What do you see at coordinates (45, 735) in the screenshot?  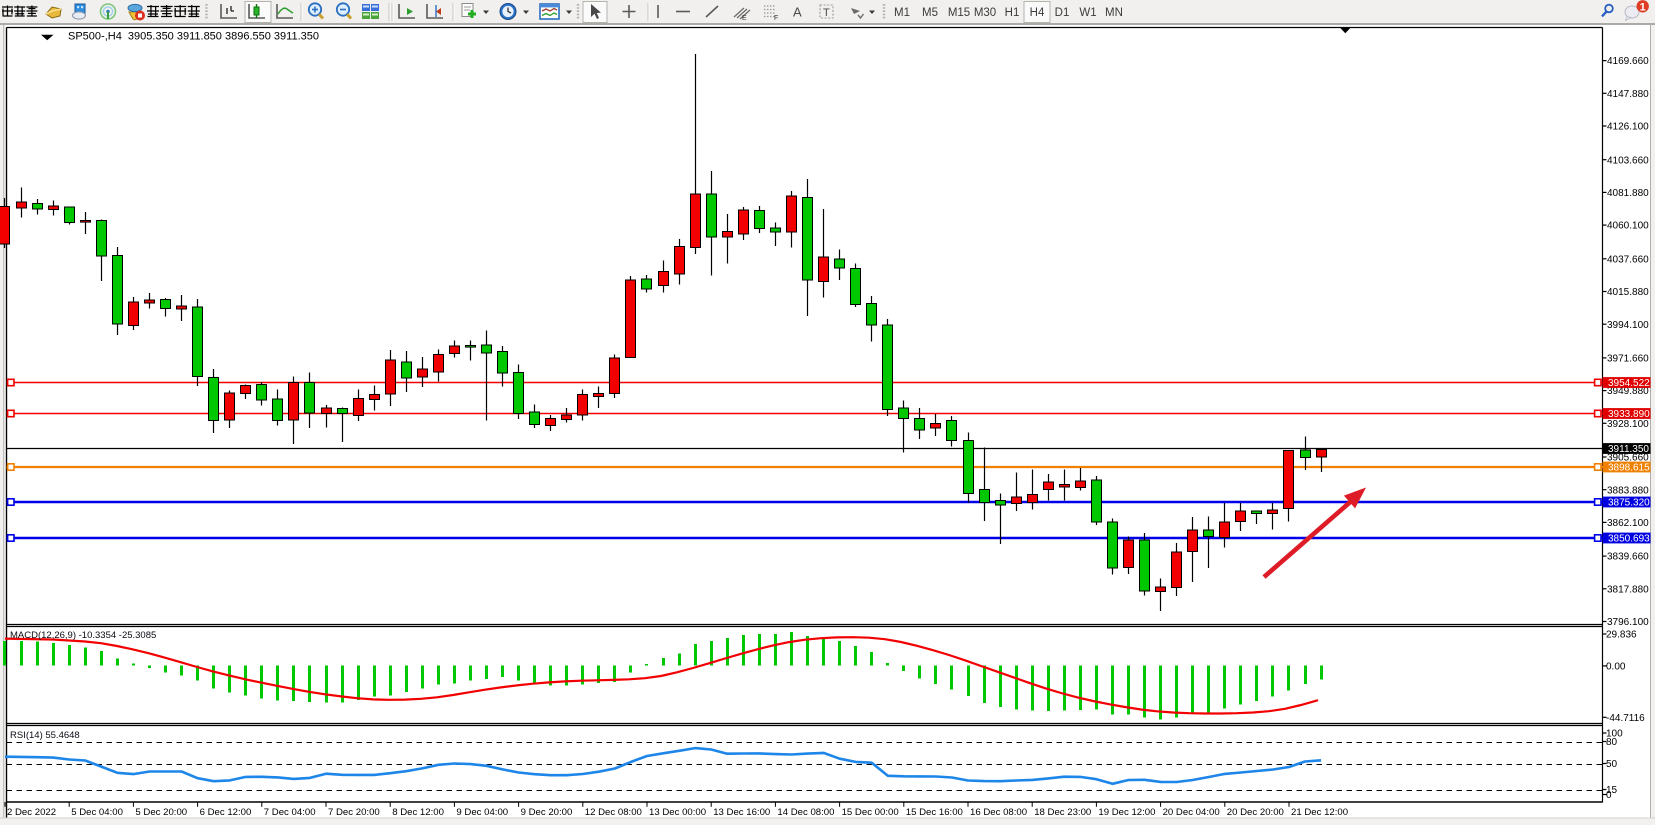 I see `svg-text: RSI(14) 55.4648` at bounding box center [45, 735].